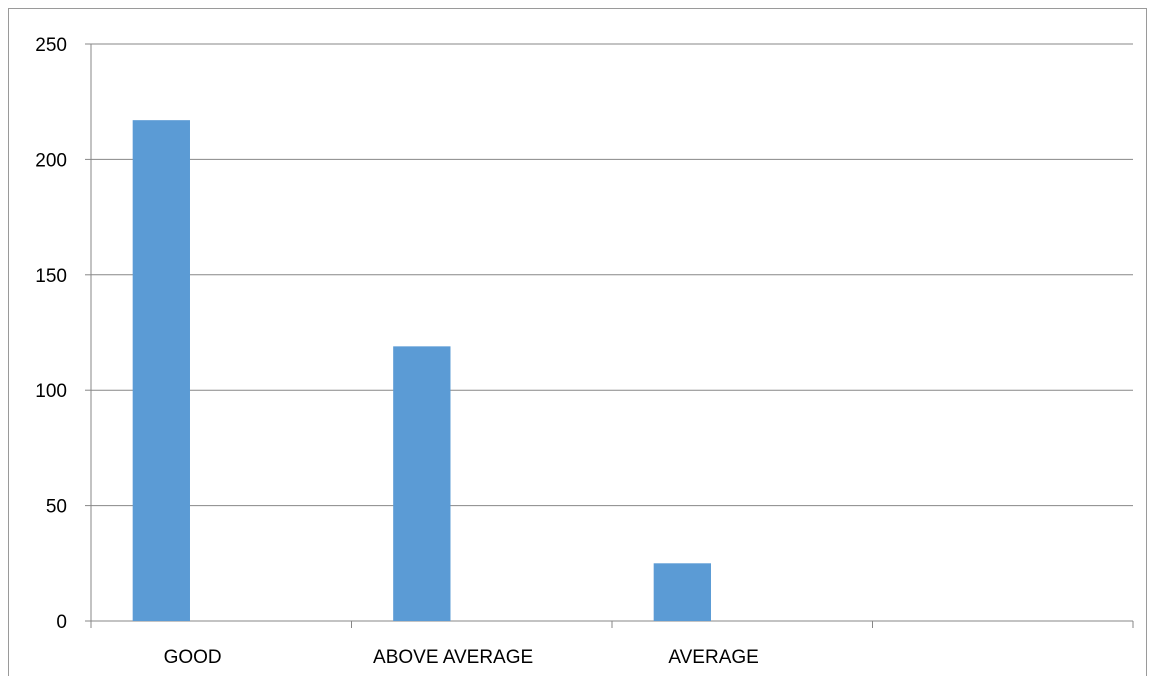 The image size is (1150, 679). What do you see at coordinates (51, 276) in the screenshot?
I see `y-tick-label: 150` at bounding box center [51, 276].